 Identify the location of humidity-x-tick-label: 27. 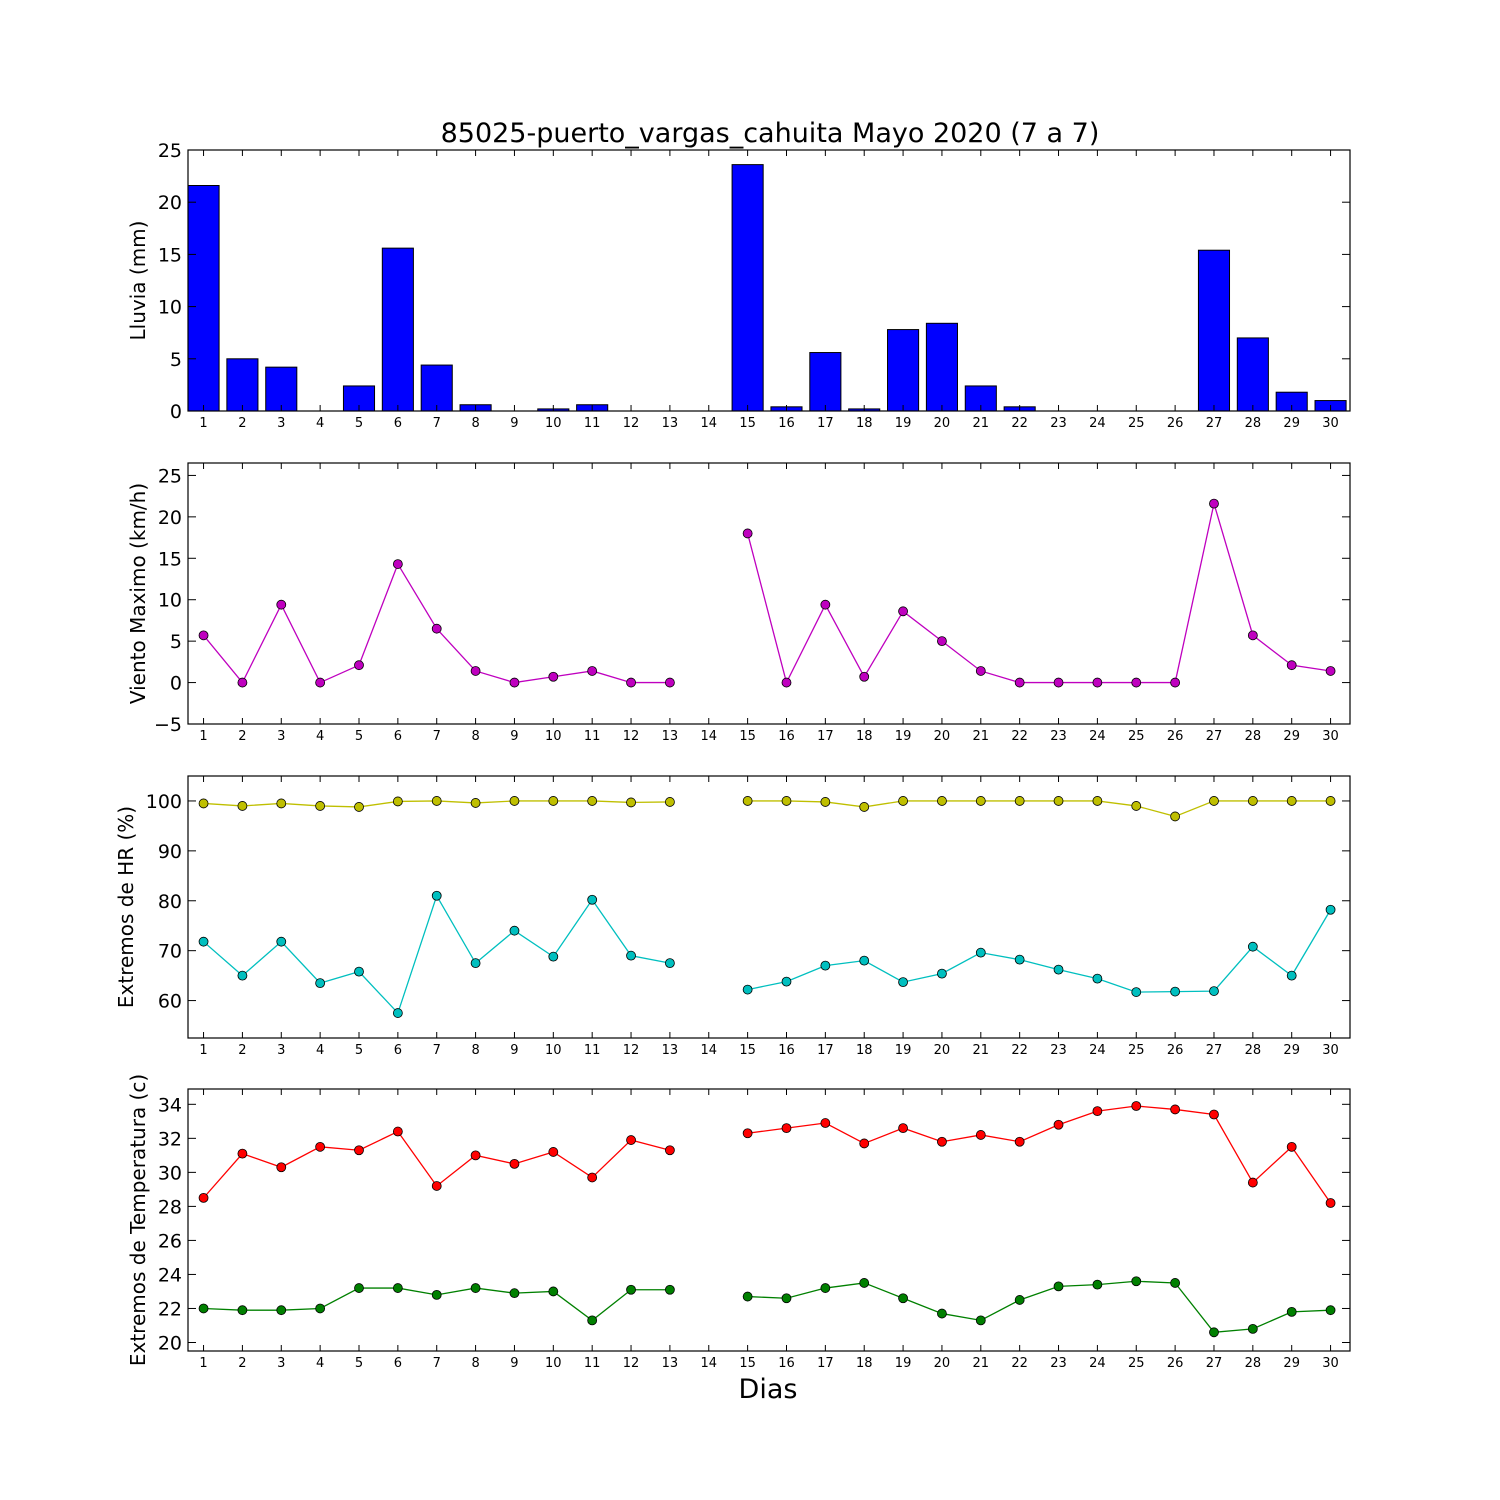
(1214, 1050).